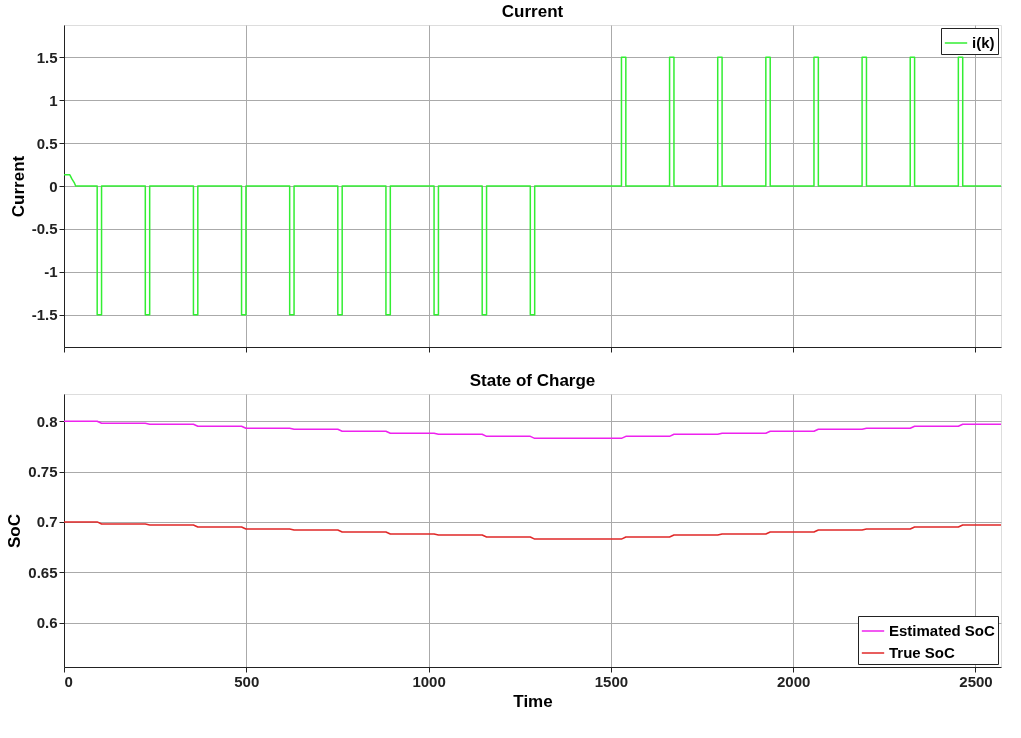 The width and height of the screenshot is (1021, 738). Describe the element at coordinates (53, 100) in the screenshot. I see `y-tick-label: 1` at that location.